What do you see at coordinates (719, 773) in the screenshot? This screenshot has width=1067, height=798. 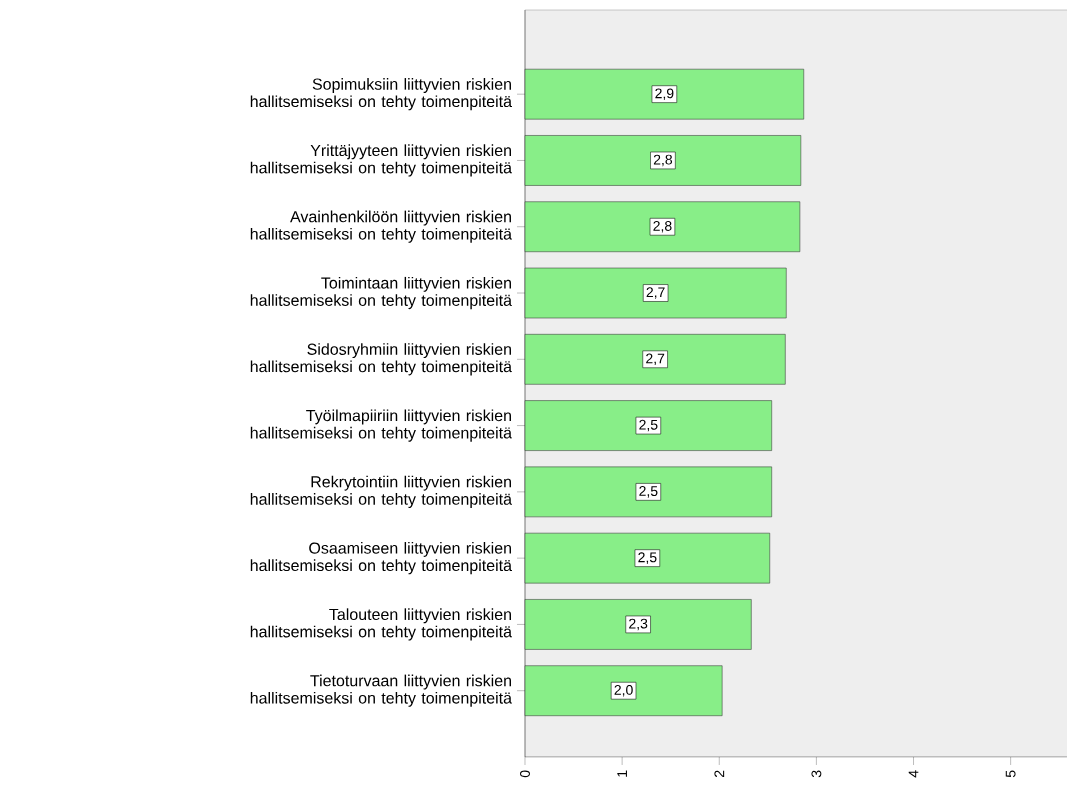 I see `x-tick-label: 2` at bounding box center [719, 773].